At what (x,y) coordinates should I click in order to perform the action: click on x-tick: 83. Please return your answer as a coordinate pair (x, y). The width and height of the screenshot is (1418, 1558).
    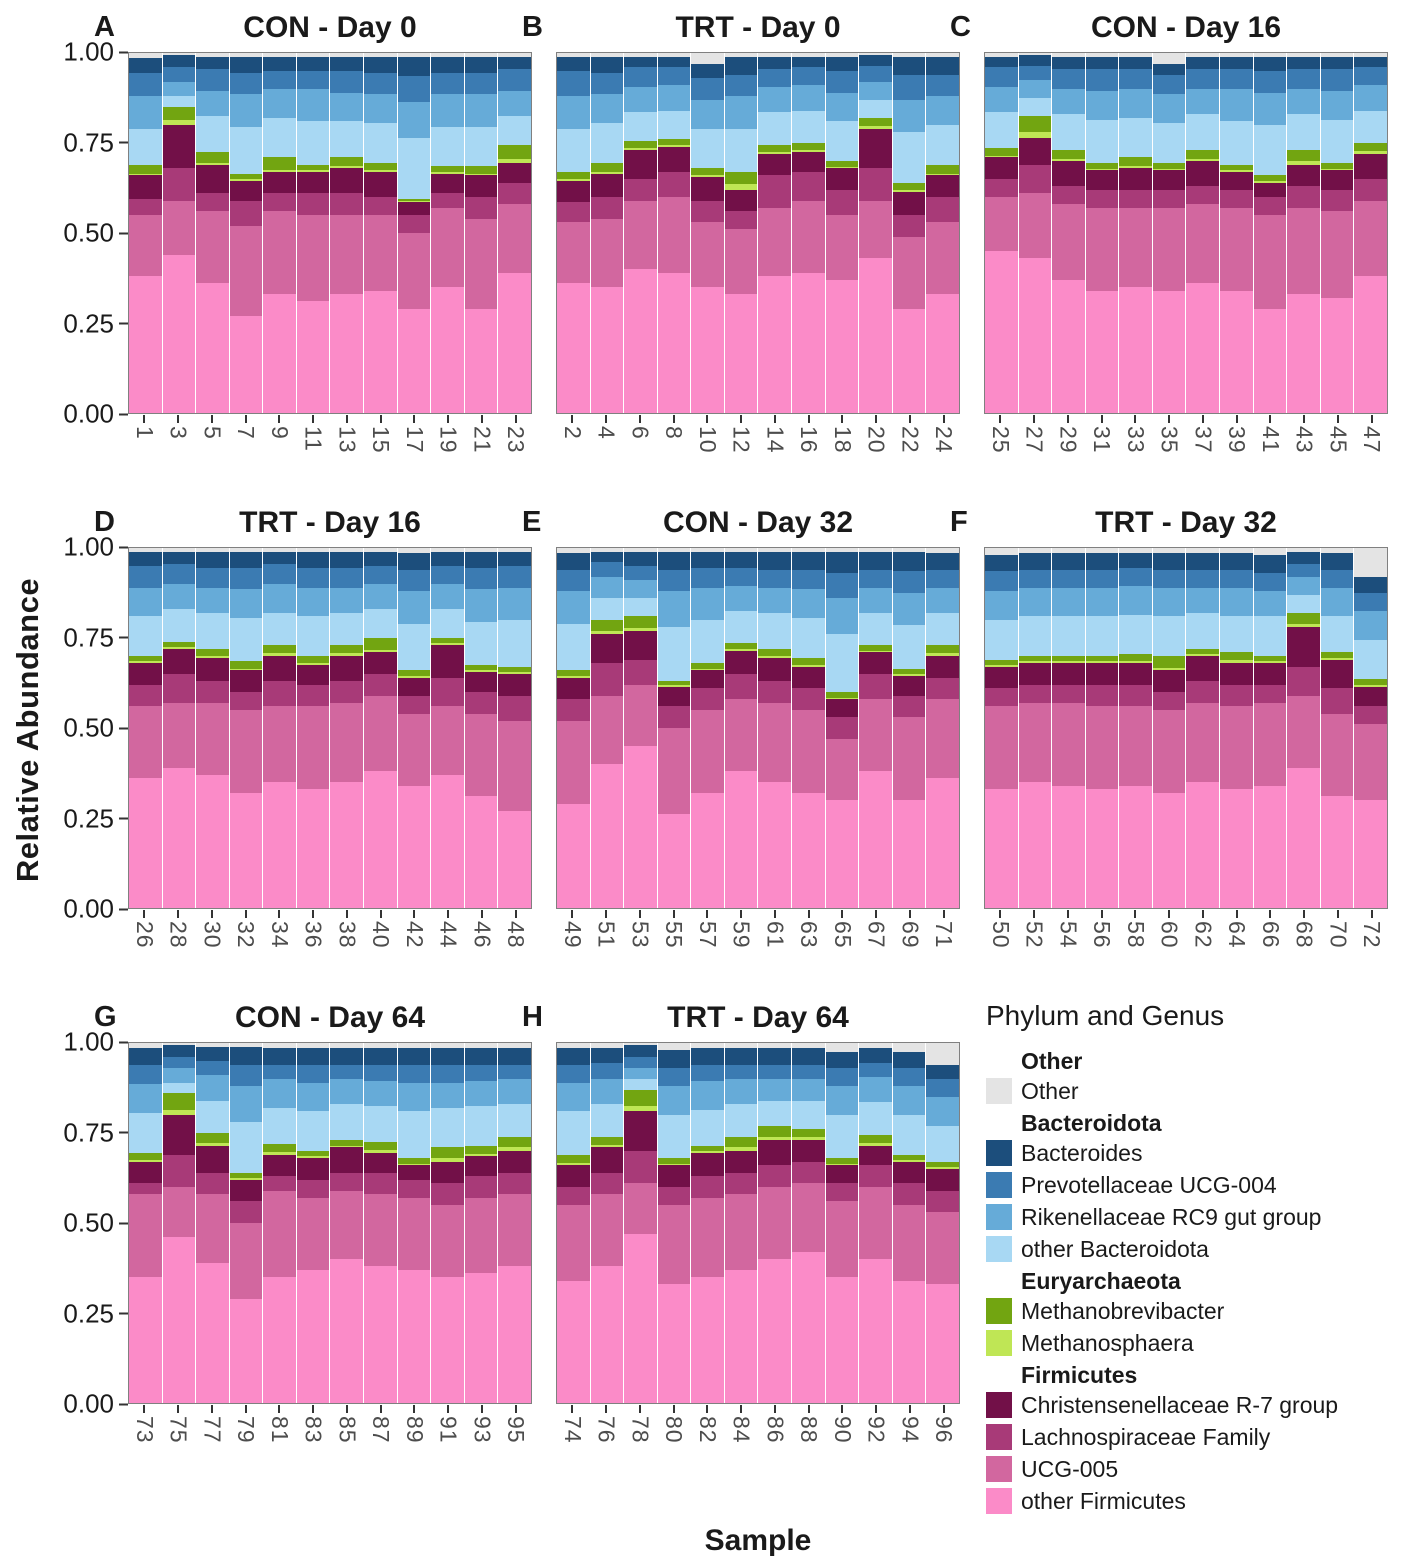
    Looking at the image, I should click on (313, 1446).